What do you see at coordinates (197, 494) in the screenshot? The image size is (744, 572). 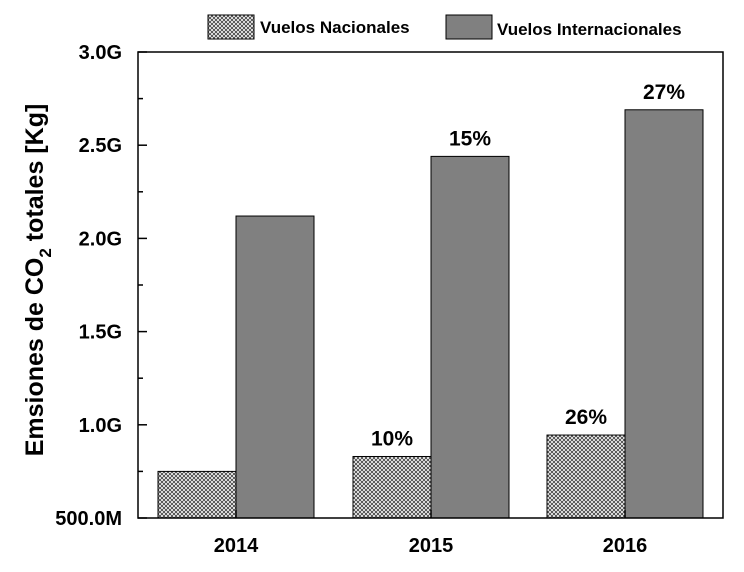 I see `bar-nacionales-2014` at bounding box center [197, 494].